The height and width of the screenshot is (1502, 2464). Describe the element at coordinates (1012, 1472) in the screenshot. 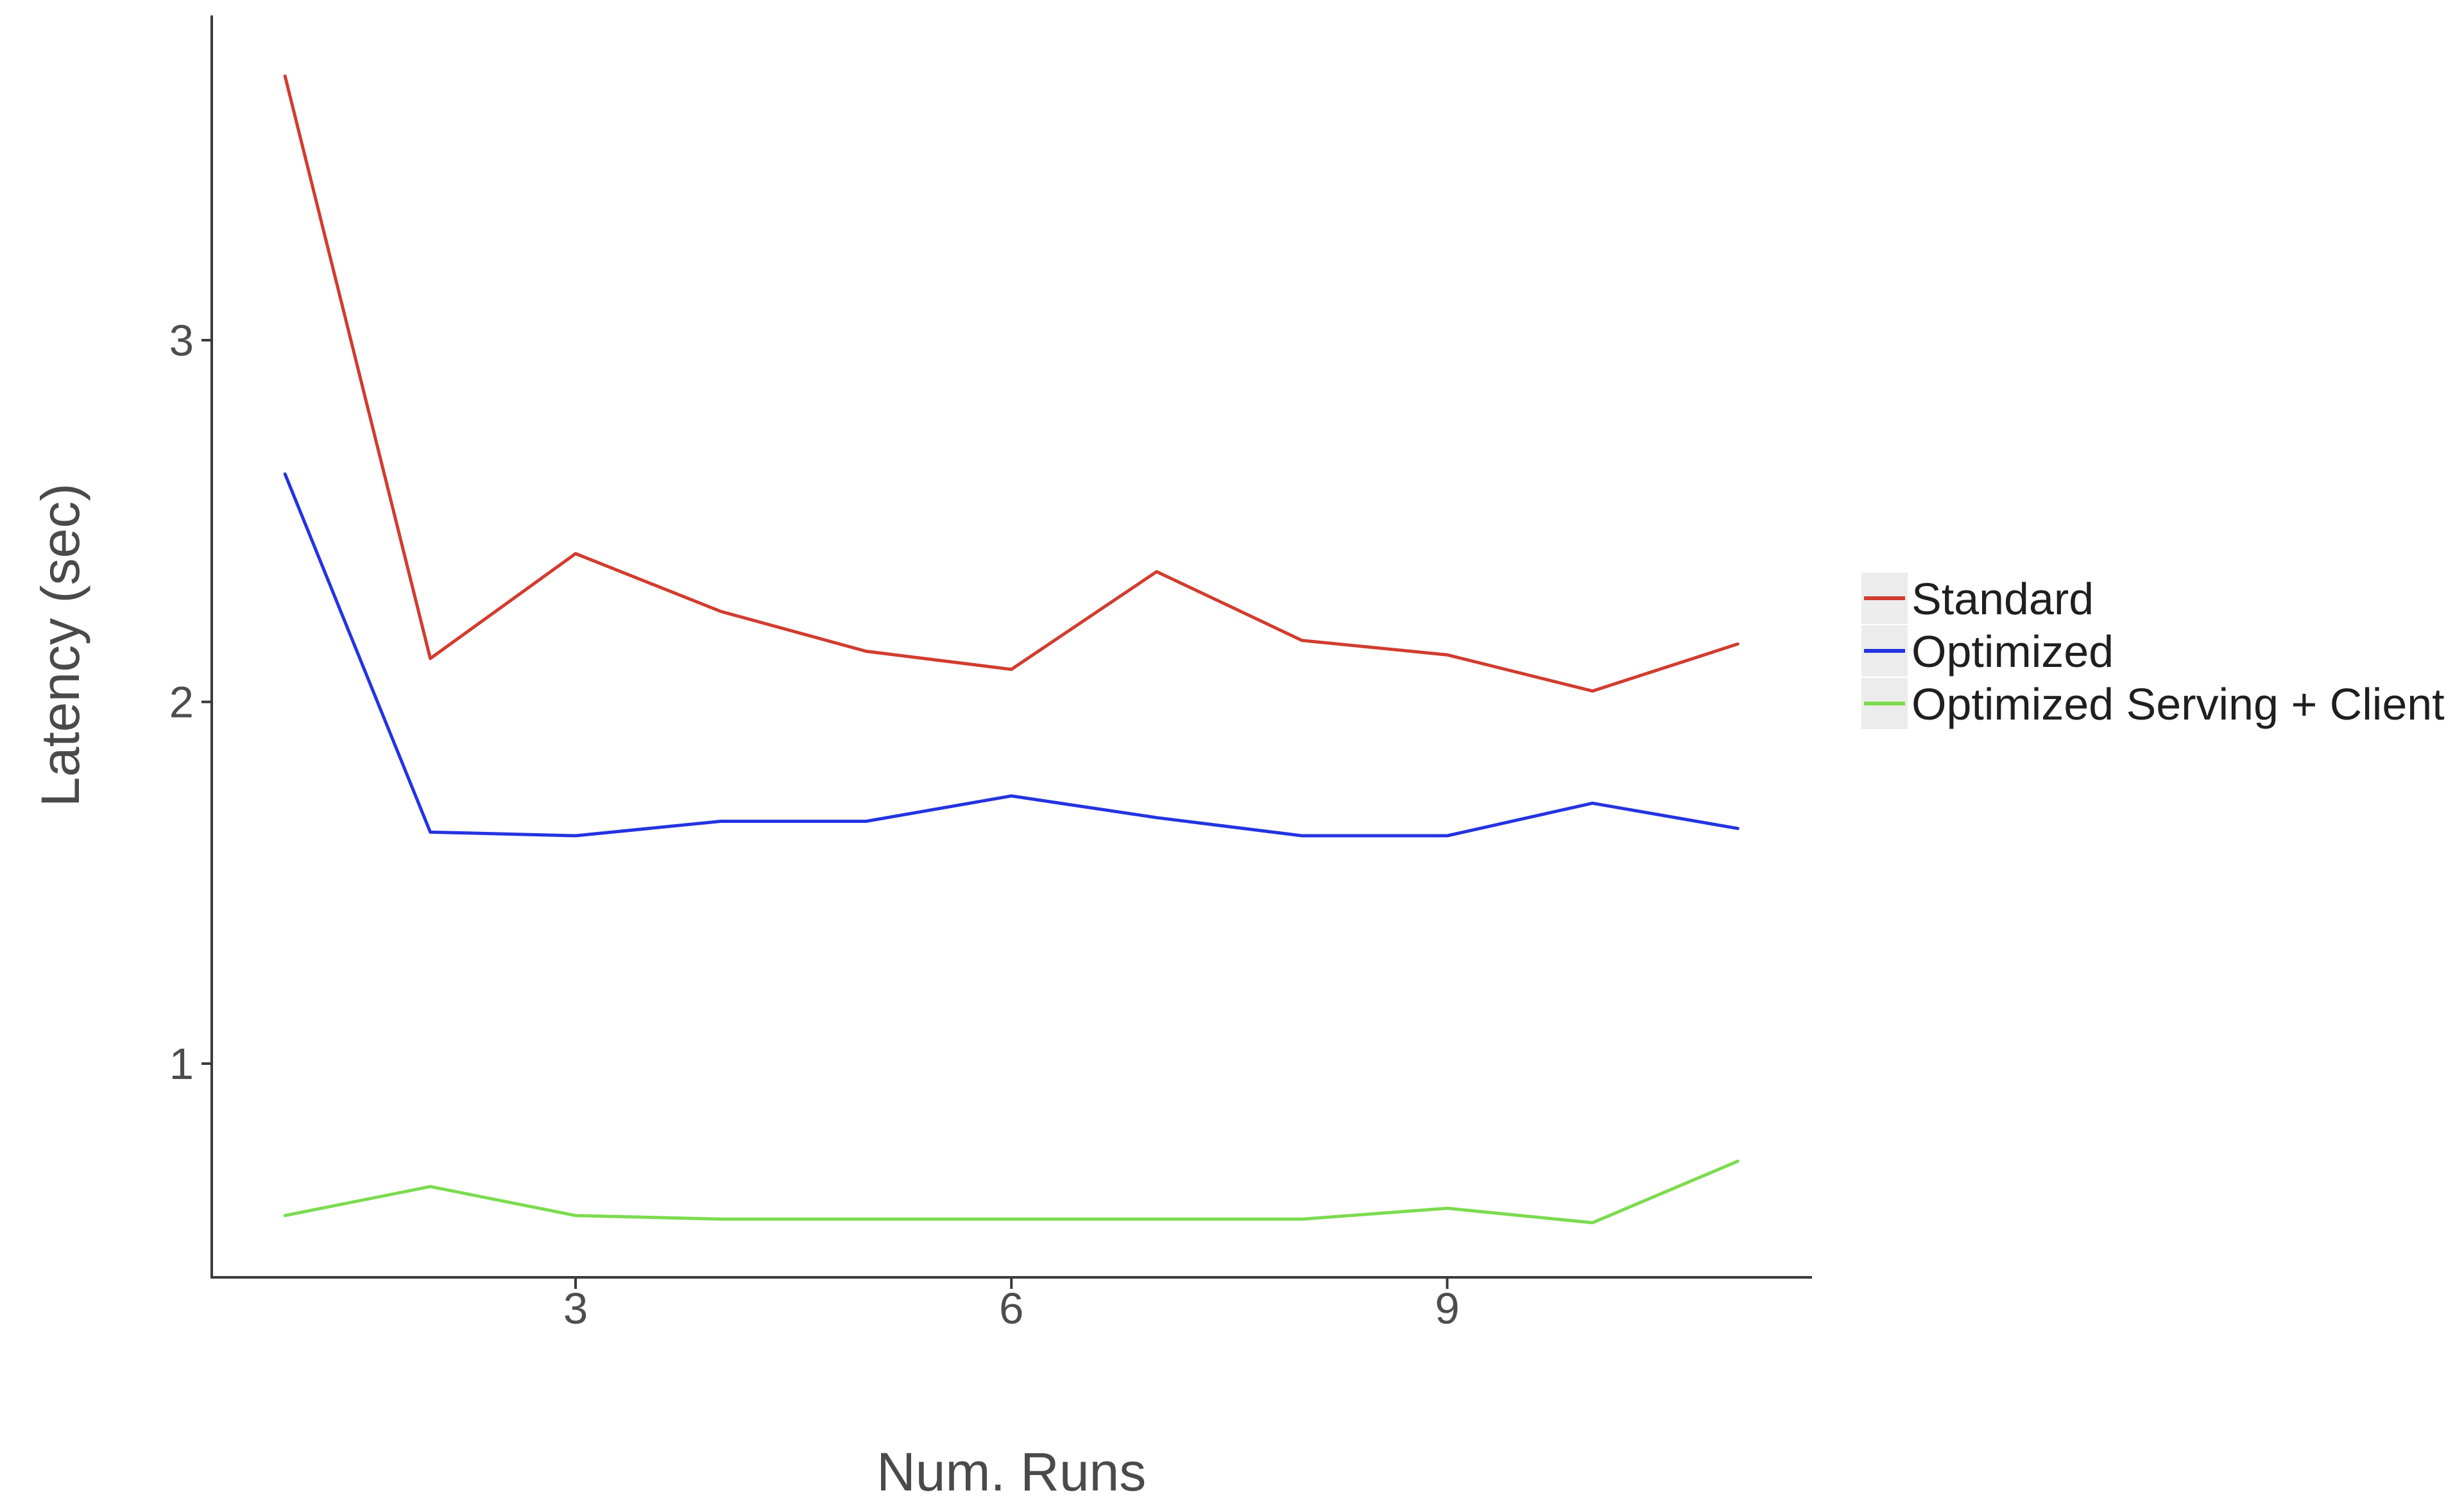

I see `x-axis-title: Num. Runs` at that location.